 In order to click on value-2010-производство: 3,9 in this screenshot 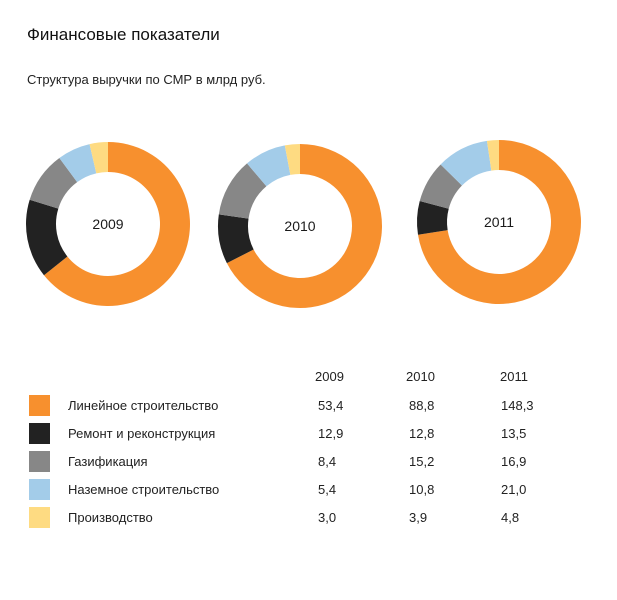, I will do `click(418, 517)`.